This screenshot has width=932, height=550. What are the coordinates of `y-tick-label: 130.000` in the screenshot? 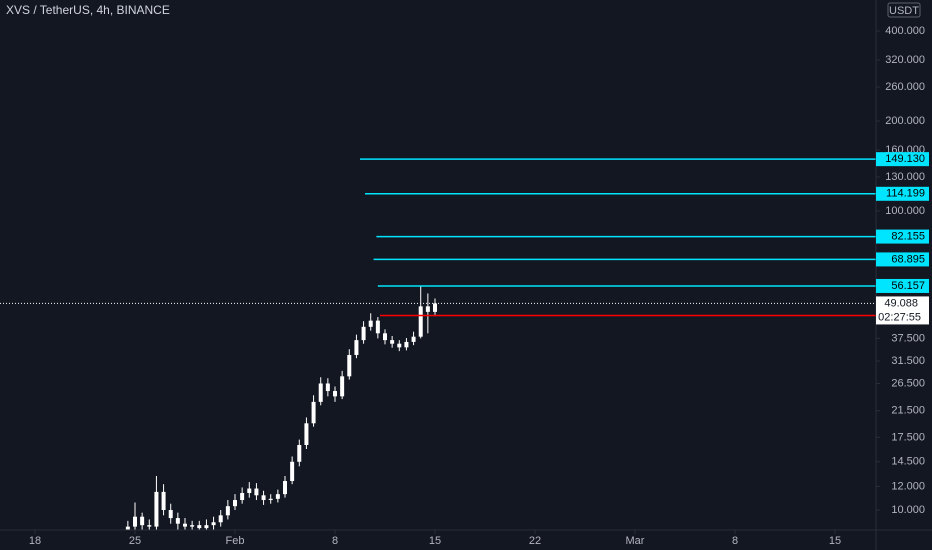 It's located at (905, 177).